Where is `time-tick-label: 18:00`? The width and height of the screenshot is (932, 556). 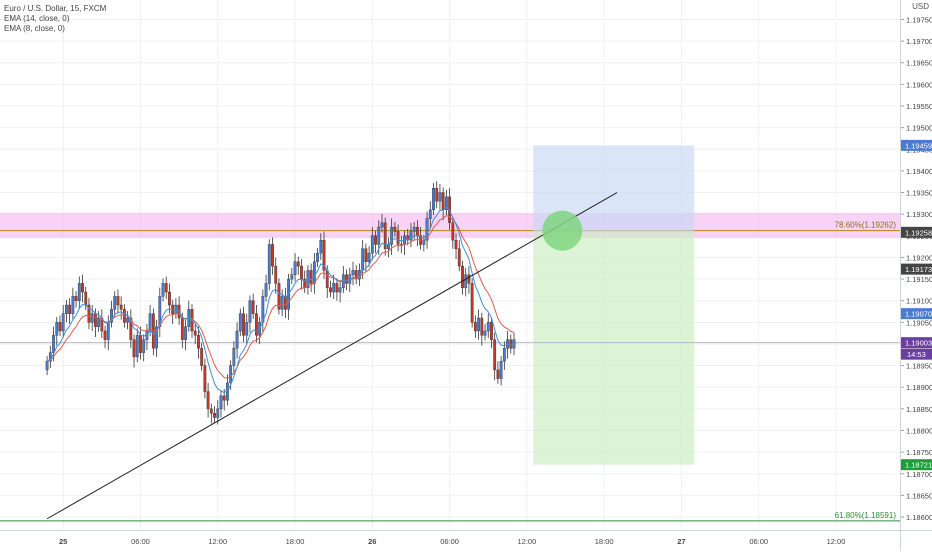
time-tick-label: 18:00 is located at coordinates (295, 541).